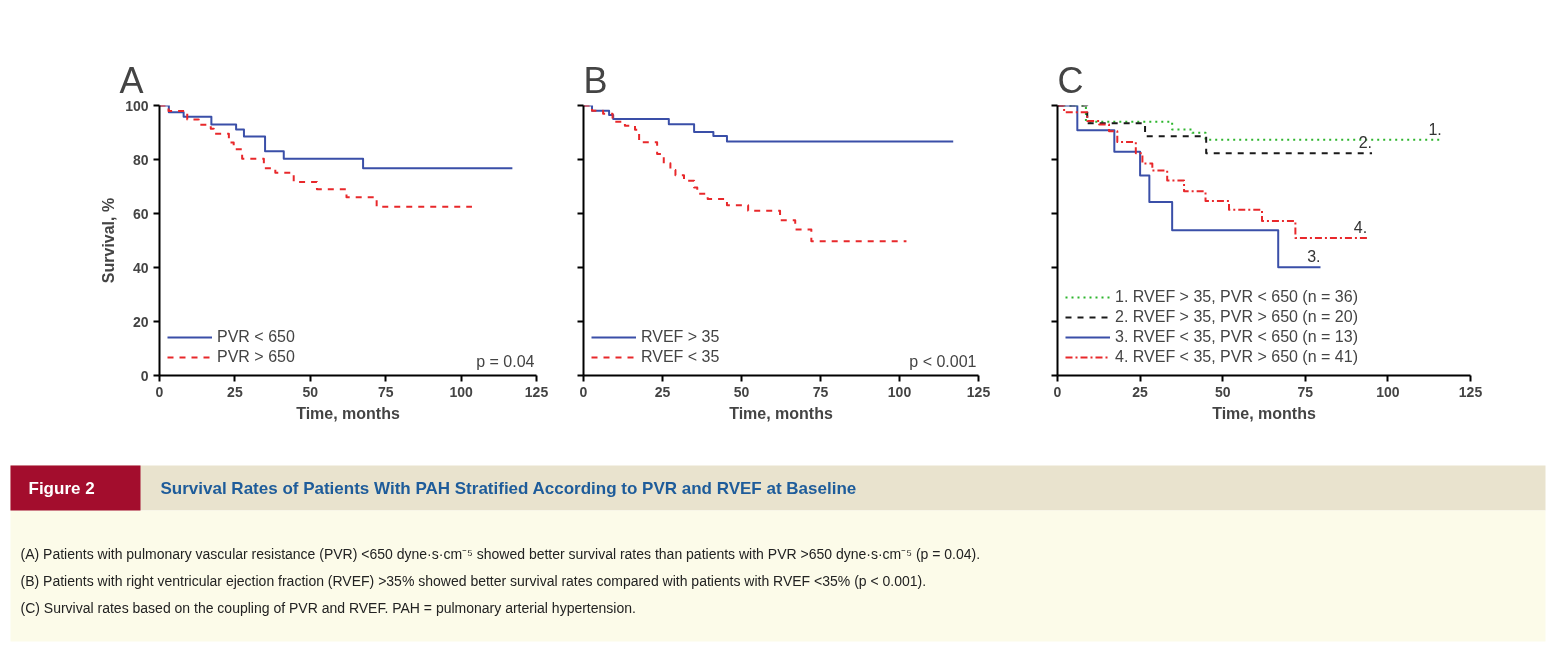 This screenshot has height=651, width=1552. I want to click on legend-label: 4. RVEF < 35, PVR > 650 (n = 41), so click(1236, 357).